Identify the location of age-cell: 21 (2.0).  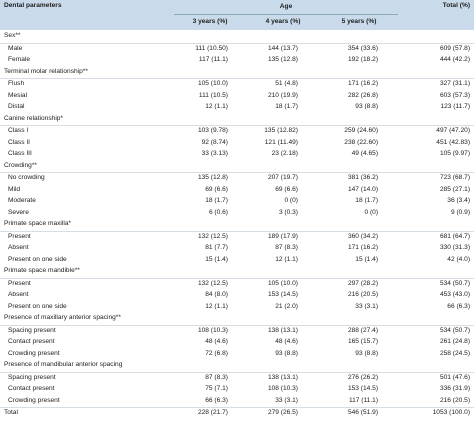
(283, 308).